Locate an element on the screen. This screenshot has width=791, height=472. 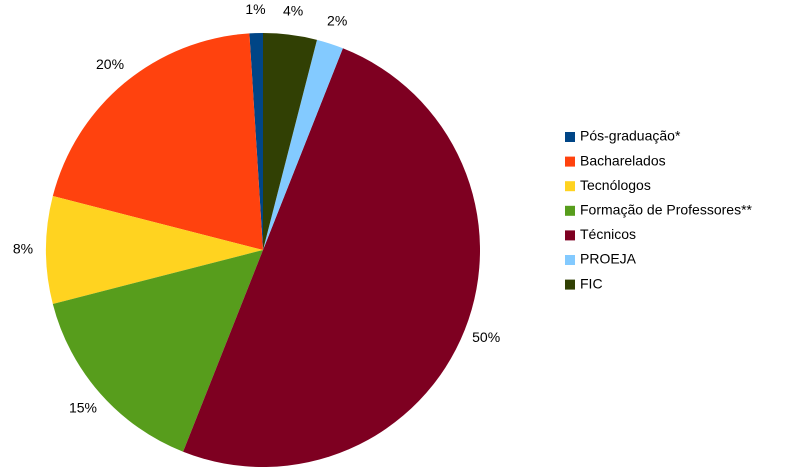
data-label: 4% is located at coordinates (293, 11).